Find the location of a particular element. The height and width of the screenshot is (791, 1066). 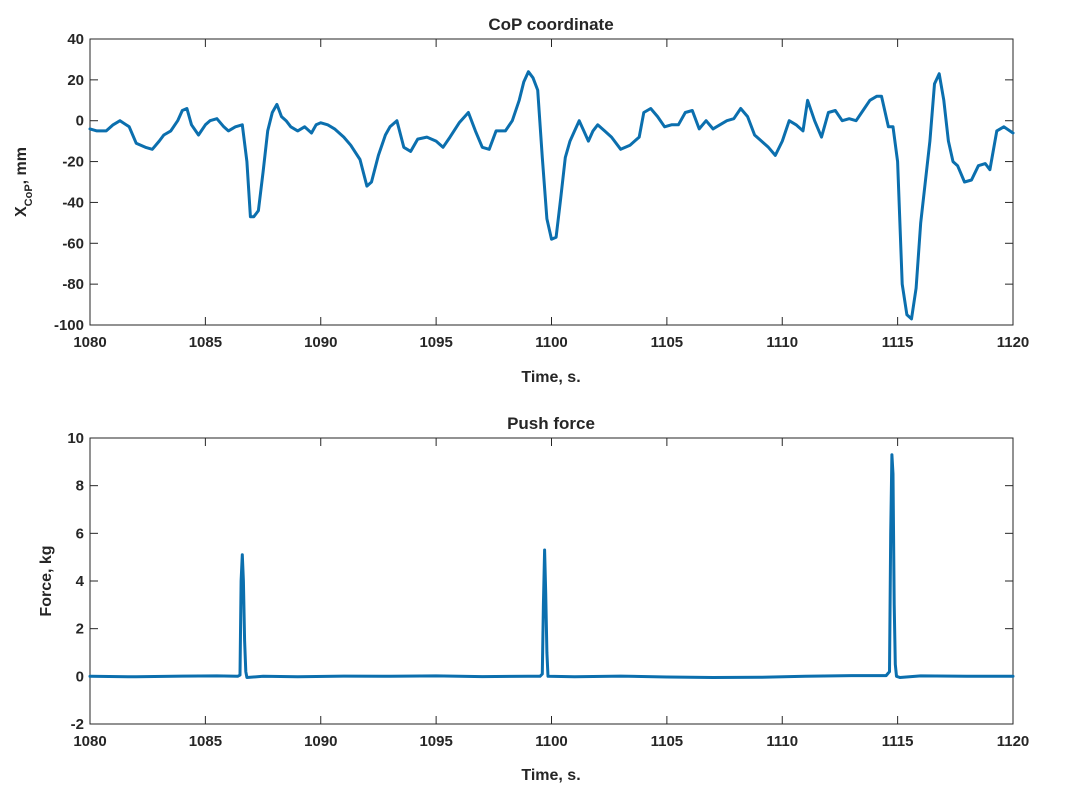

force-x-tick-label: 1115 is located at coordinates (898, 741).